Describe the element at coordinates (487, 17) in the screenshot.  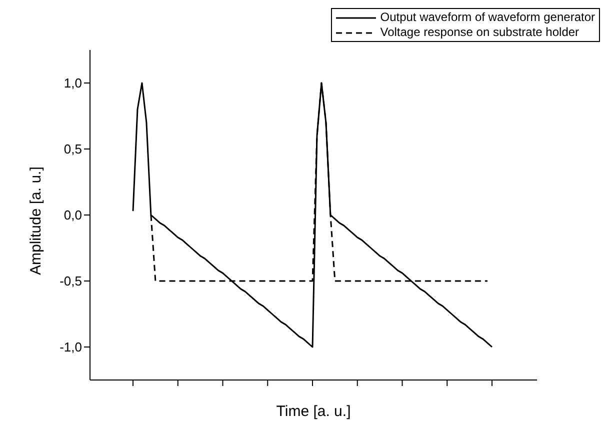
I see `legend-label: Output waveform of waveform generator` at that location.